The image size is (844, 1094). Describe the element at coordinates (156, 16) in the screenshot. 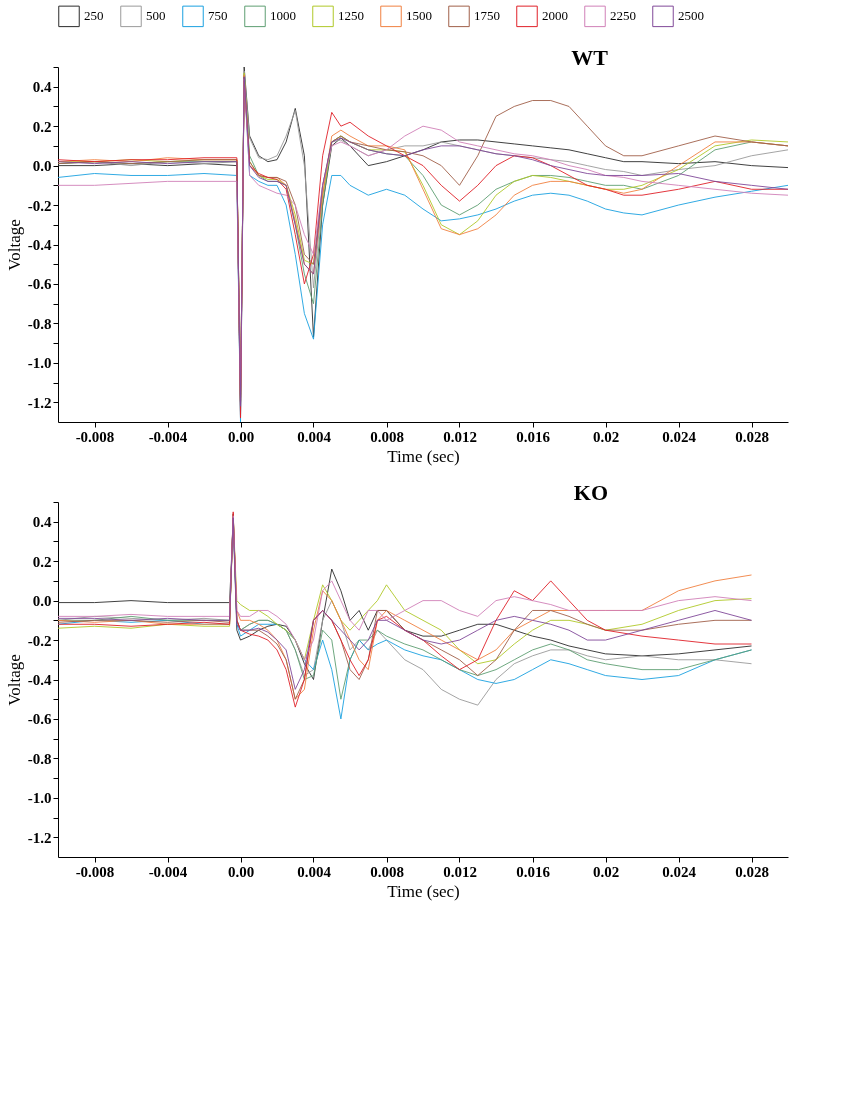

I see `legend-label: 500` at that location.